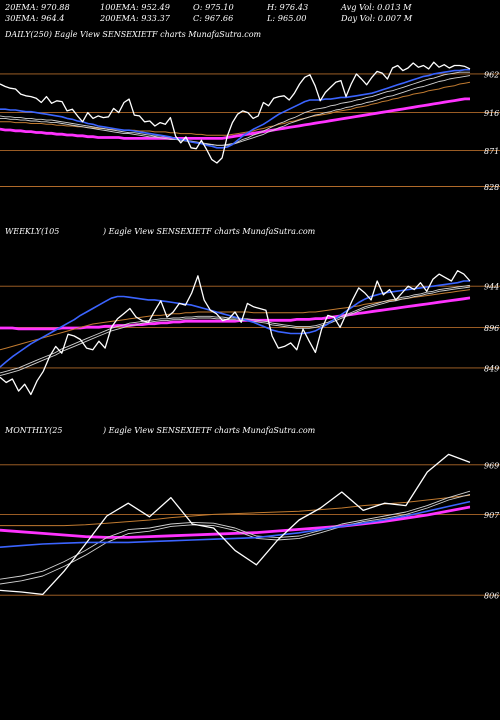  What do you see at coordinates (235, 510) in the screenshot?
I see `monthly-ema-mid-line` at bounding box center [235, 510].